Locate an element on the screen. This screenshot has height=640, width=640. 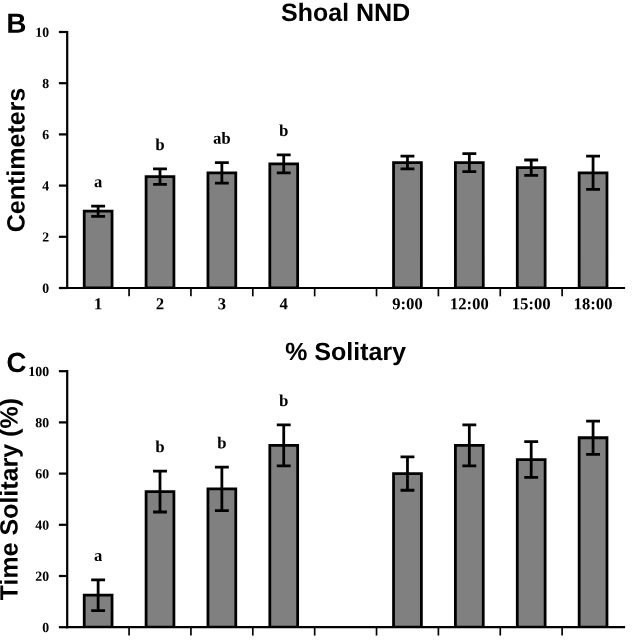
annotation: ab is located at coordinates (221, 138).